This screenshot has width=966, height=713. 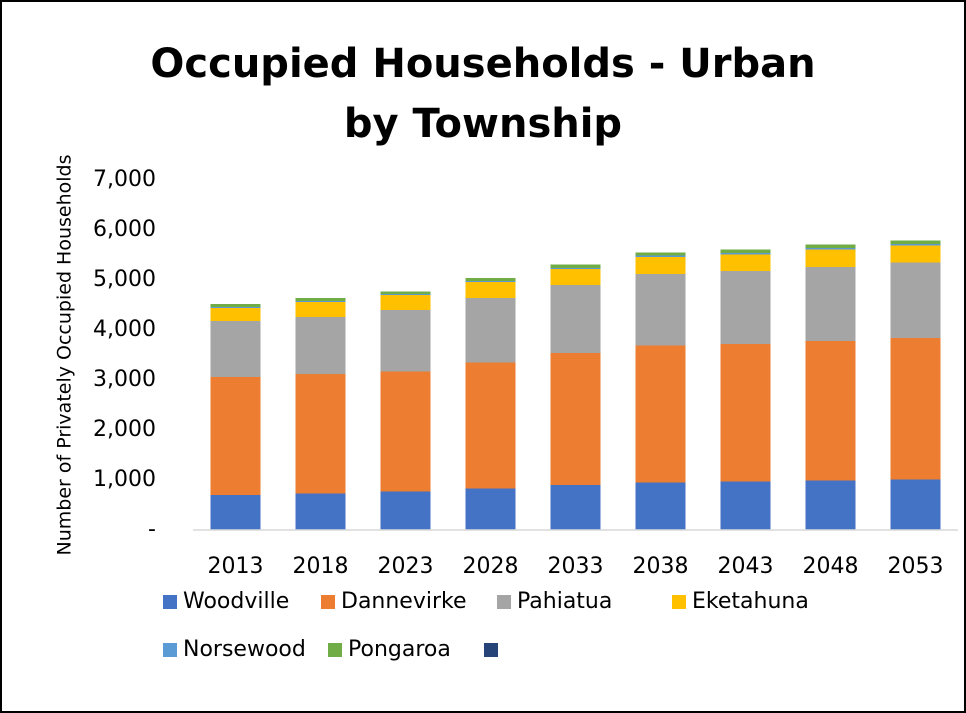 I want to click on y-axis-label: Number of Privately Occupied Households, so click(x=65, y=355).